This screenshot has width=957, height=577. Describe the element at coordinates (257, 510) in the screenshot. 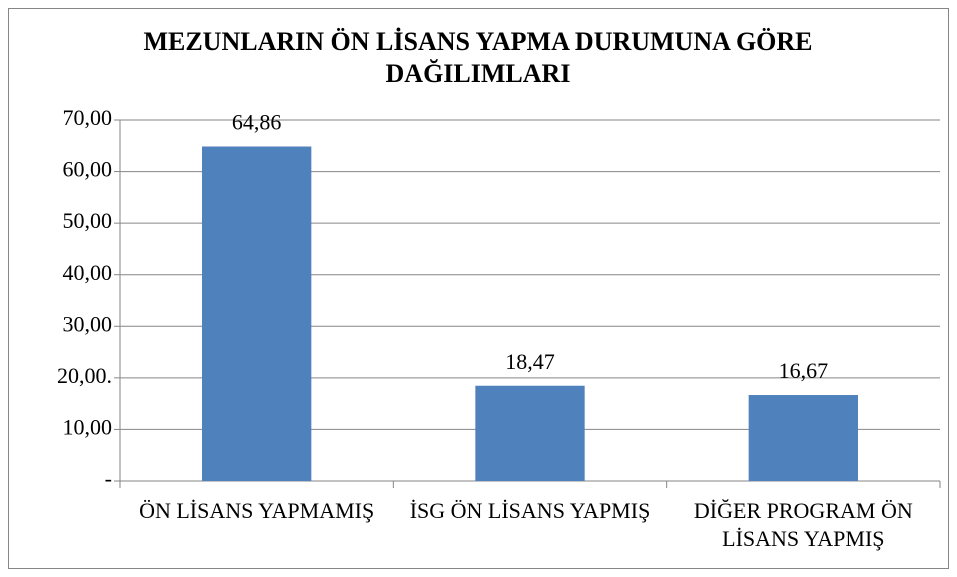

I see `x-tick-label: ÖN LİSANS YAPMAMIŞ` at that location.